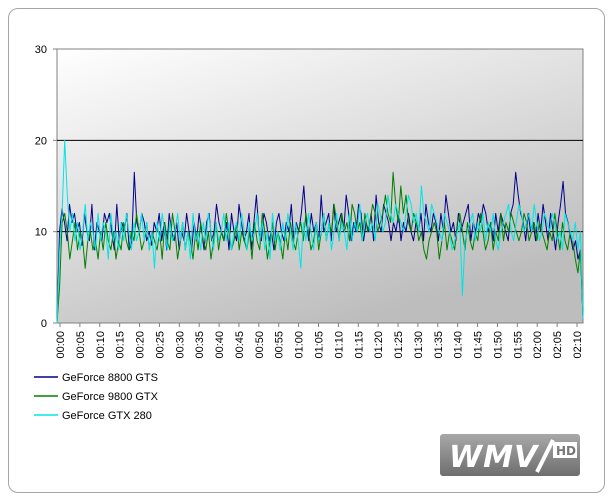 This screenshot has height=503, width=615. What do you see at coordinates (320, 345) in the screenshot?
I see `x-tick-label: 01:05` at bounding box center [320, 345].